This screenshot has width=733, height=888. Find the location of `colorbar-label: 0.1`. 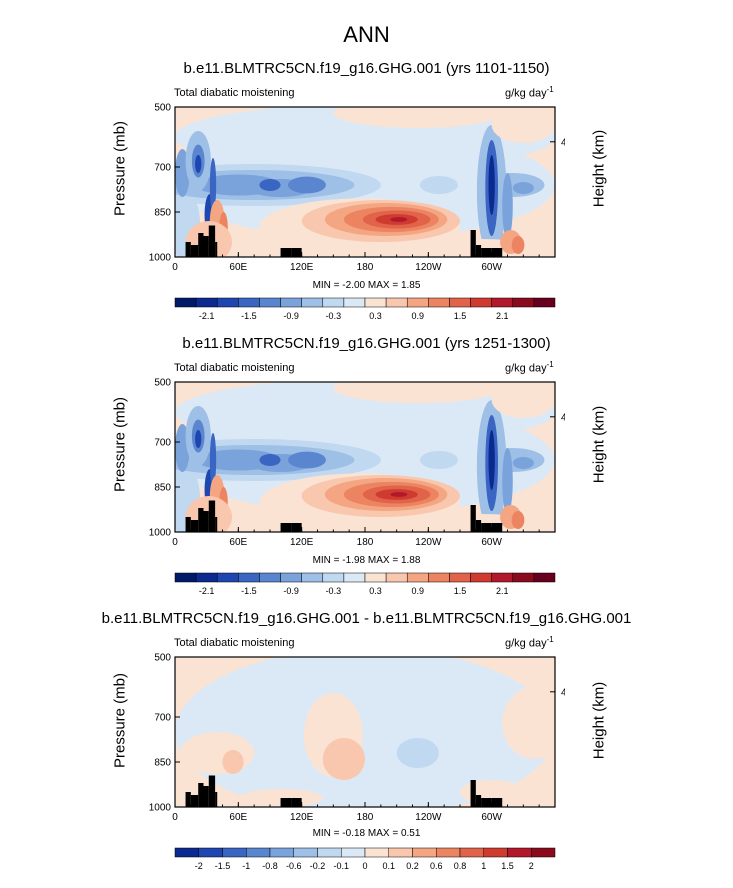

colorbar-label: 0.1 is located at coordinates (388, 866).